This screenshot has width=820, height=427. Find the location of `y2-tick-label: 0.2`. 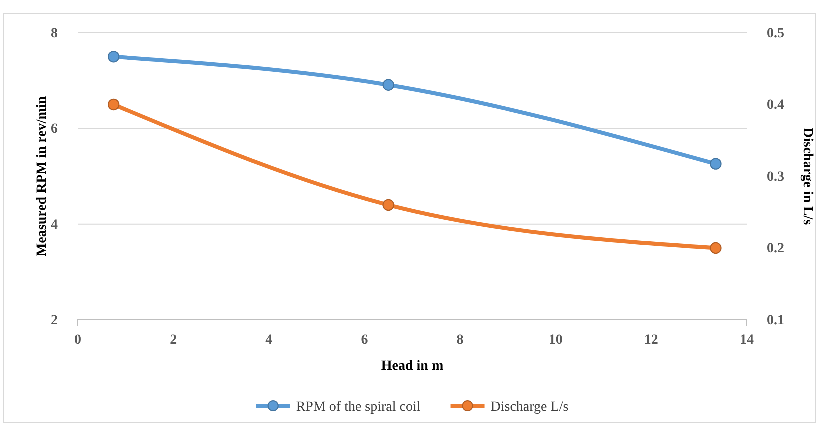

y2-tick-label: 0.2 is located at coordinates (775, 249).